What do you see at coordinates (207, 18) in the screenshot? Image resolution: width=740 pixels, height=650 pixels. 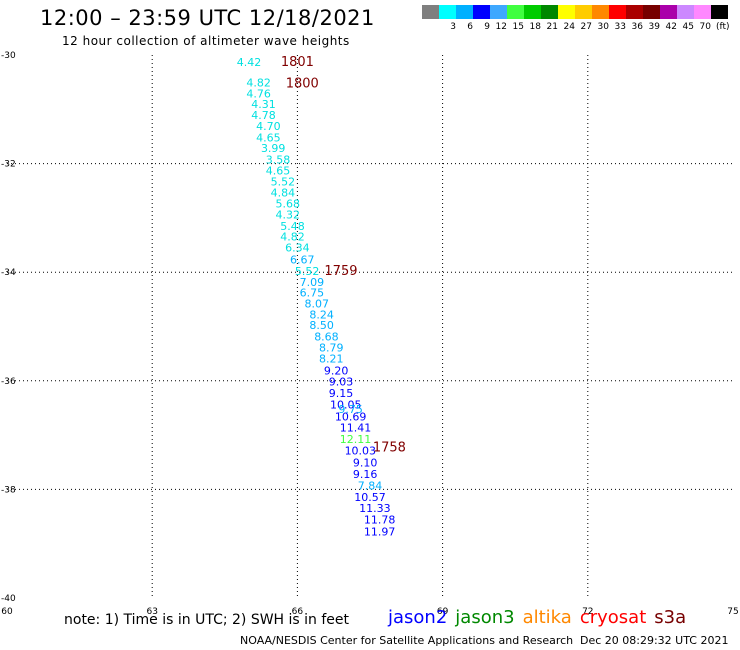 I see `map-title: 12:00 – 23:59 UTC 12/18/2021` at bounding box center [207, 18].